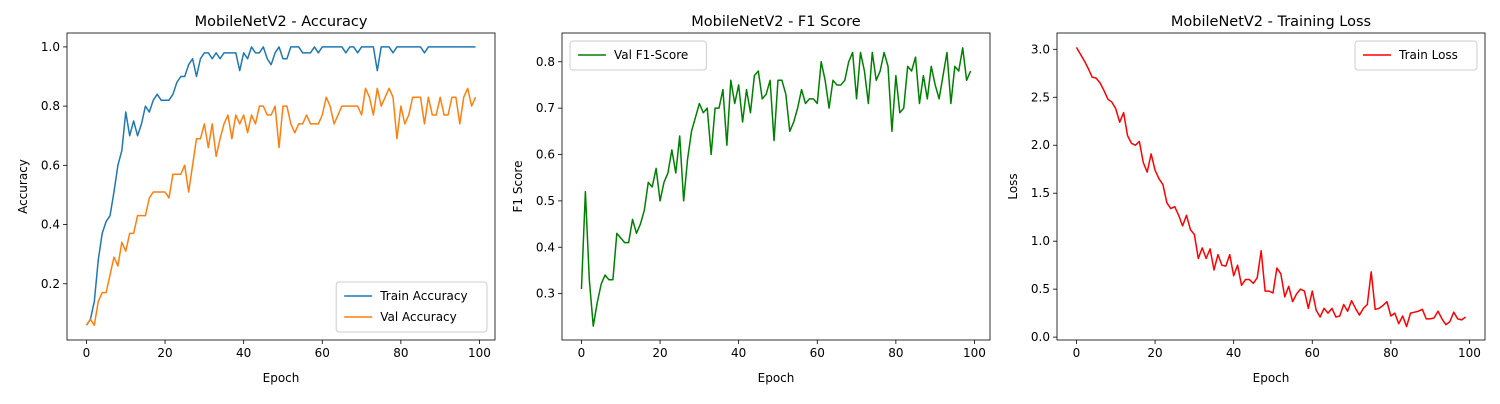  What do you see at coordinates (1013, 186) in the screenshot?
I see `y-axis-label: Loss` at bounding box center [1013, 186].